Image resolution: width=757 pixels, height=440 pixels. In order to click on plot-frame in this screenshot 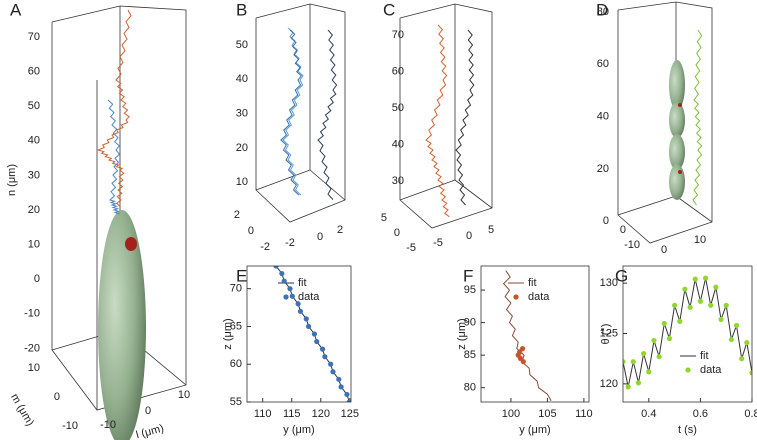, I will do `click(535, 334)`.